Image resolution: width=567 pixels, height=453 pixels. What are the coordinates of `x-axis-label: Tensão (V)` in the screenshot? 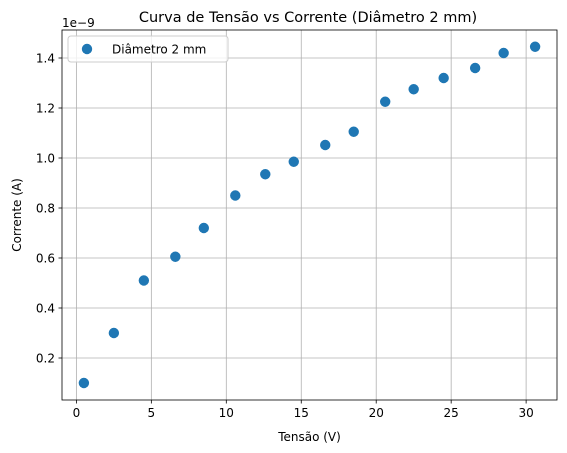 It's located at (309, 437).